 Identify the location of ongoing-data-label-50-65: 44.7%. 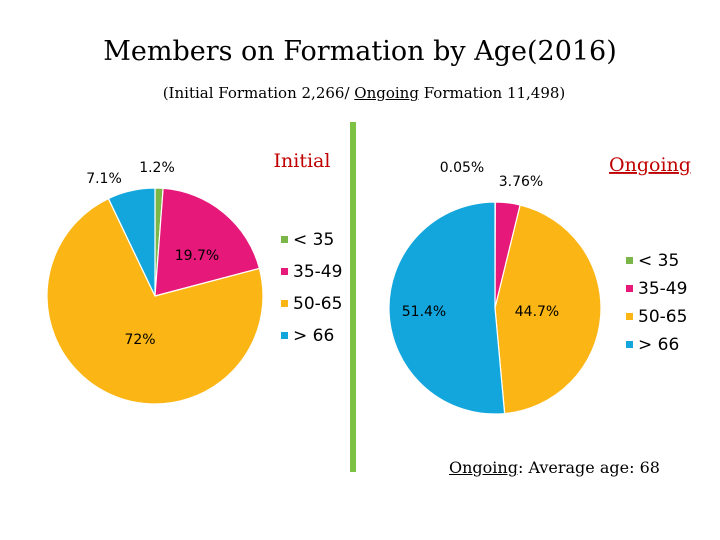
(537, 312).